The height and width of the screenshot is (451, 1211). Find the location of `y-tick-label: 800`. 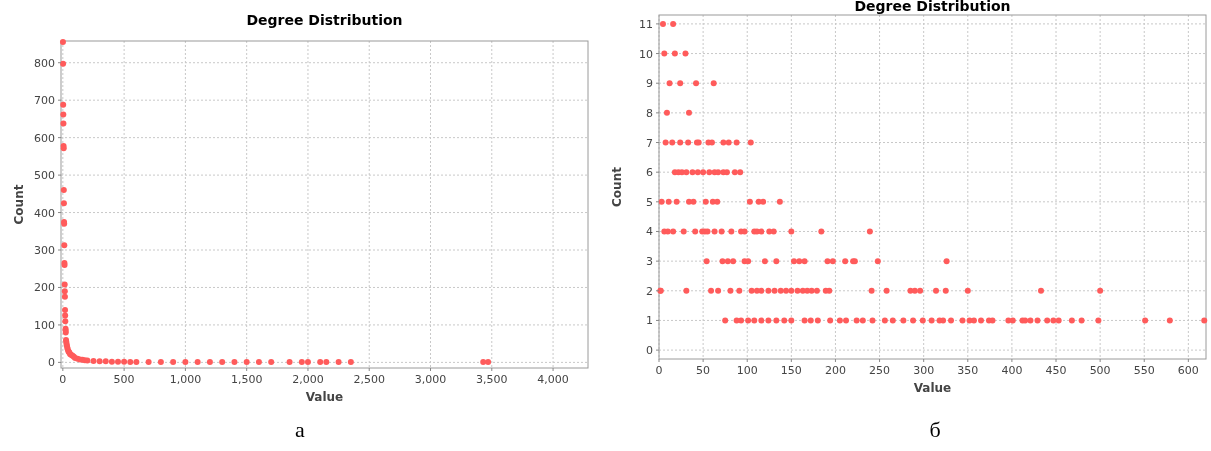

y-tick-label: 800 is located at coordinates (44, 63).